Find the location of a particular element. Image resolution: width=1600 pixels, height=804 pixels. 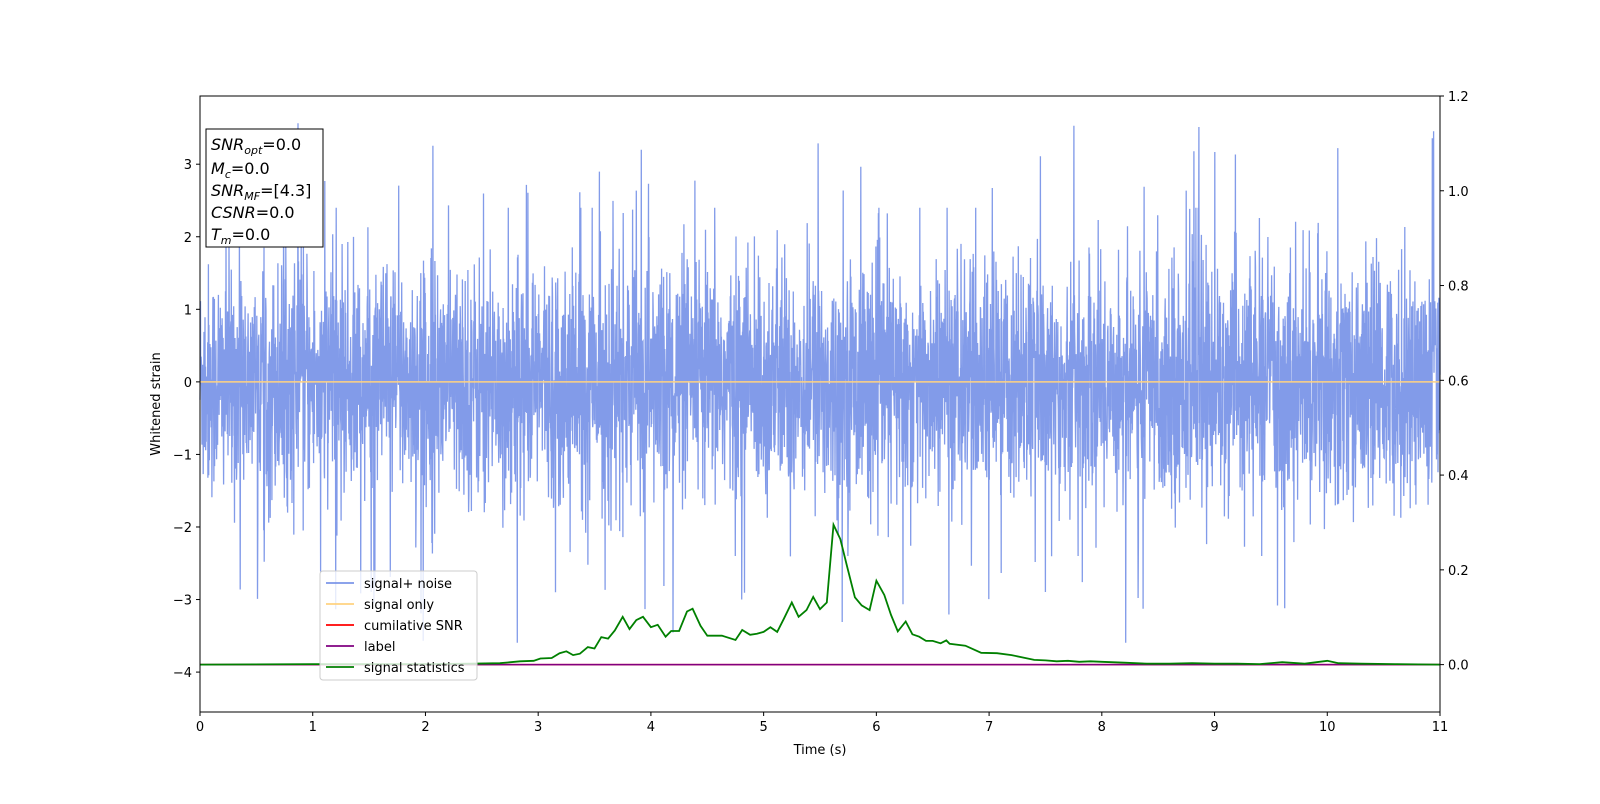

x-tick-label: 7 is located at coordinates (989, 727).